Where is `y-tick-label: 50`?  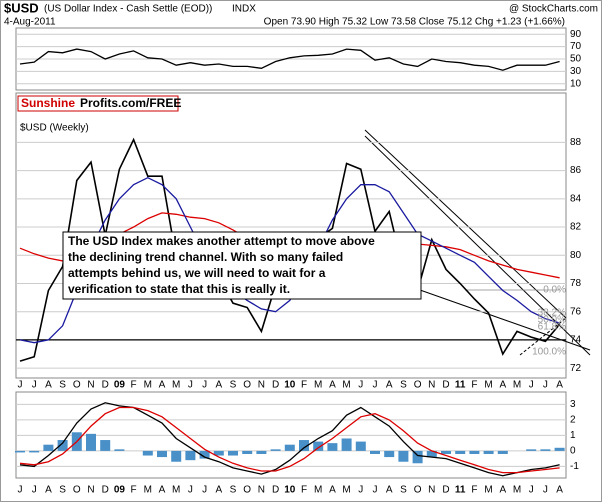 y-tick-label: 50 is located at coordinates (576, 59).